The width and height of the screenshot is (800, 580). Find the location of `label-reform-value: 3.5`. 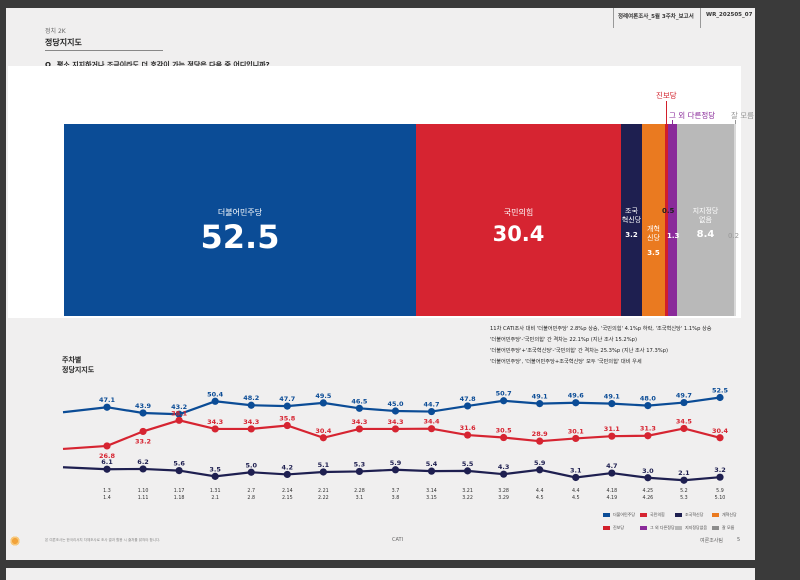

label-reform-value: 3.5 is located at coordinates (653, 253).